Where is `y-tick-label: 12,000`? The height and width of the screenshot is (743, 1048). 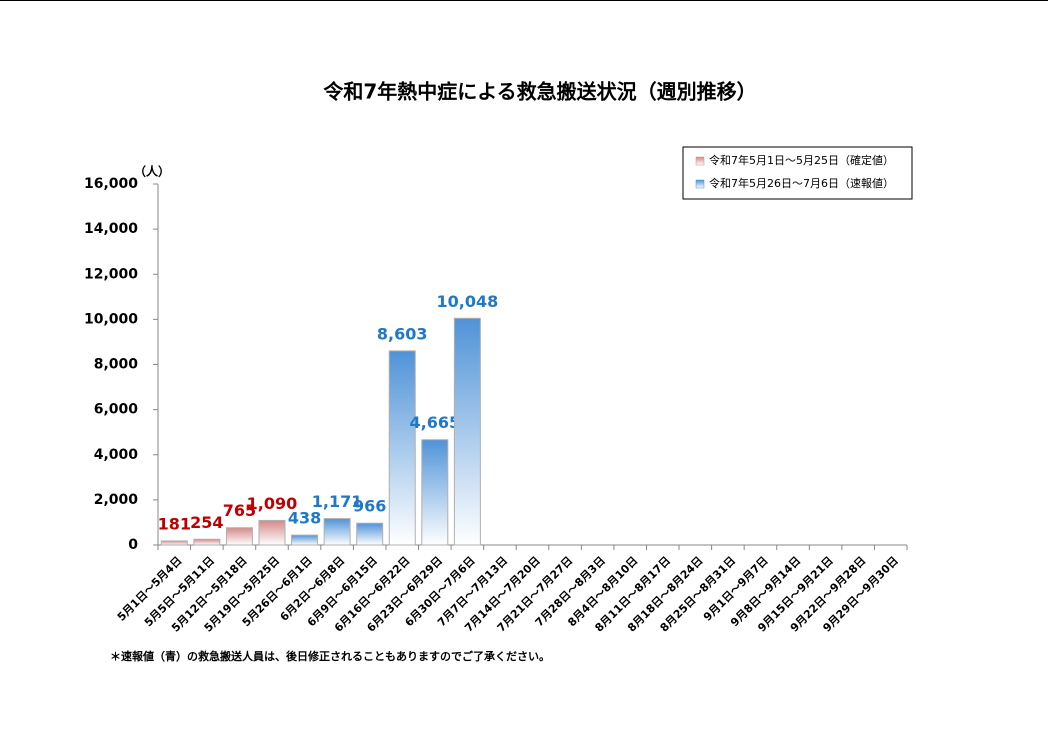 y-tick-label: 12,000 is located at coordinates (111, 274).